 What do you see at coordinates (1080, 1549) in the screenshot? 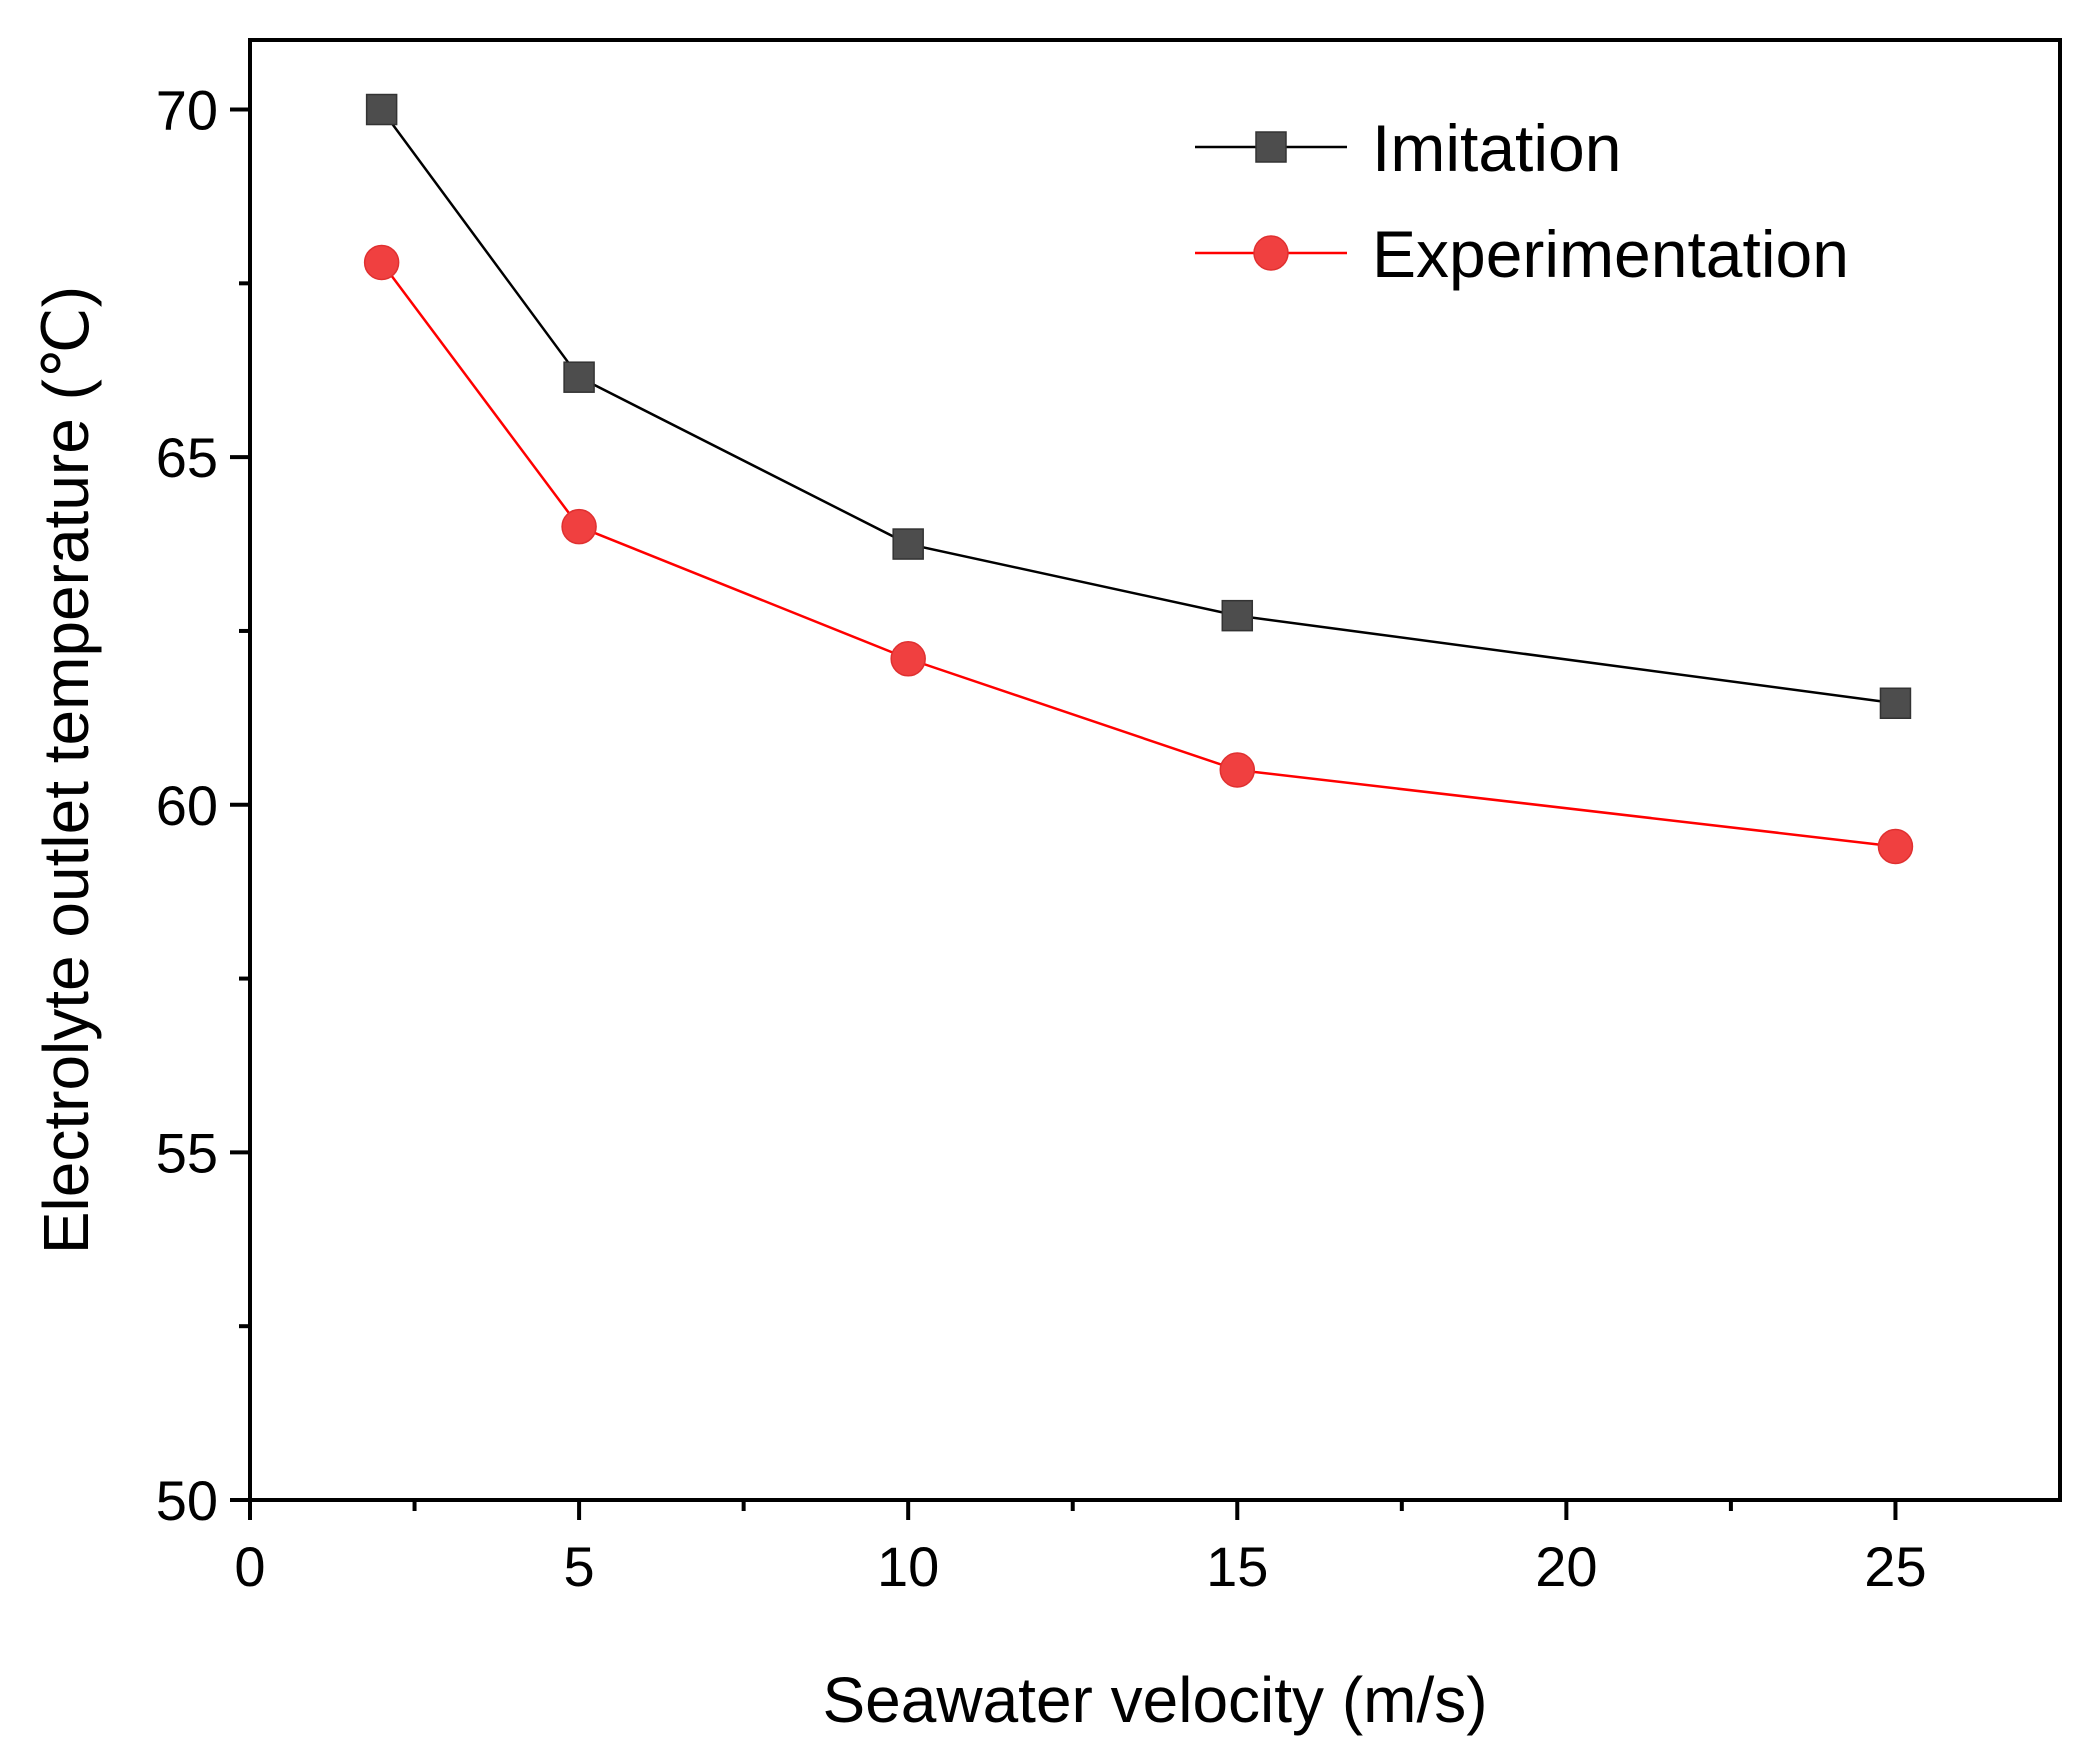
I see `x-axis-ticks: 0 5 10 15 20 25` at bounding box center [1080, 1549].